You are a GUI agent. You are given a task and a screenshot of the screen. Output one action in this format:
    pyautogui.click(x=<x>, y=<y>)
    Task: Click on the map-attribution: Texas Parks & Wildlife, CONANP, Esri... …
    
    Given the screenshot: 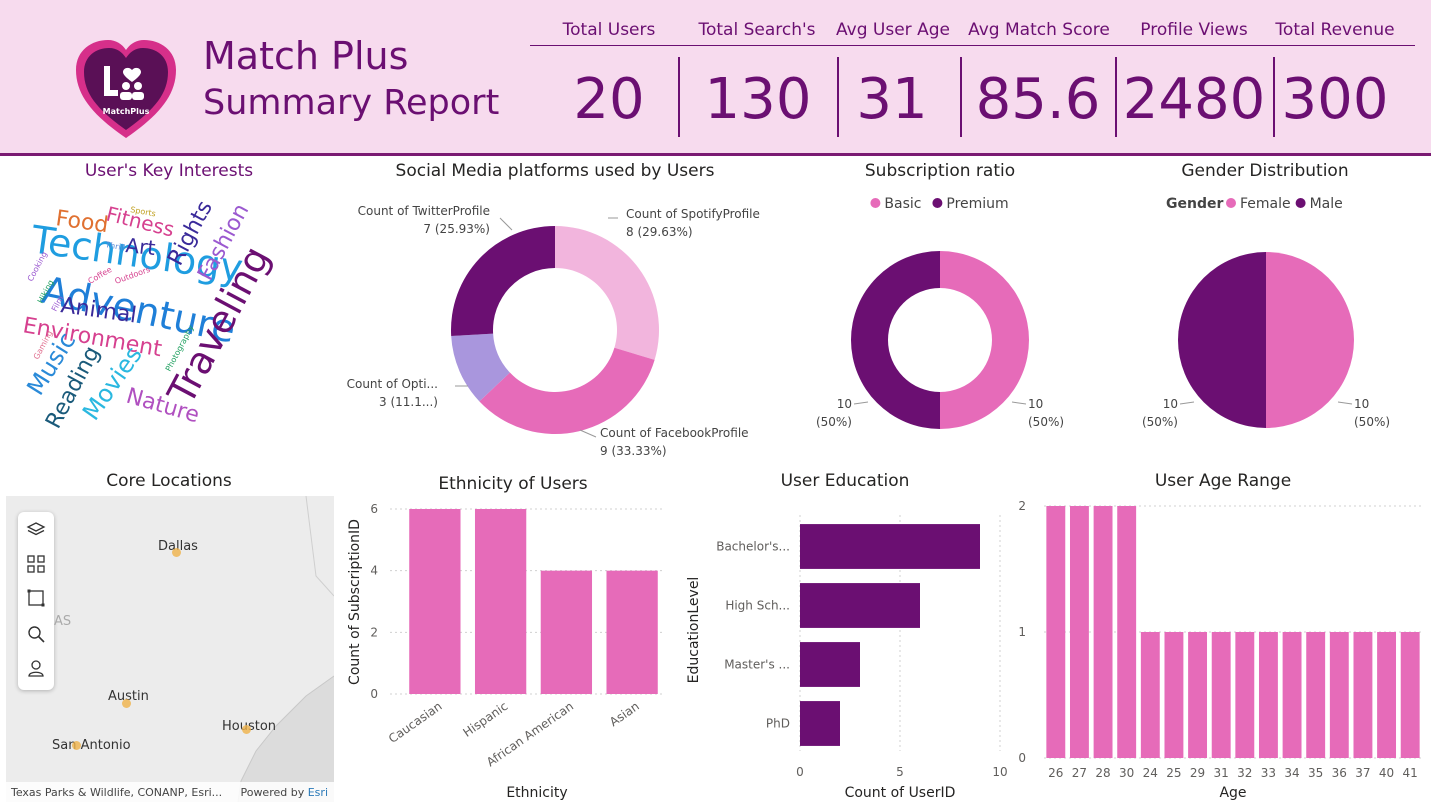 What is the action you would take?
    pyautogui.click(x=170, y=792)
    